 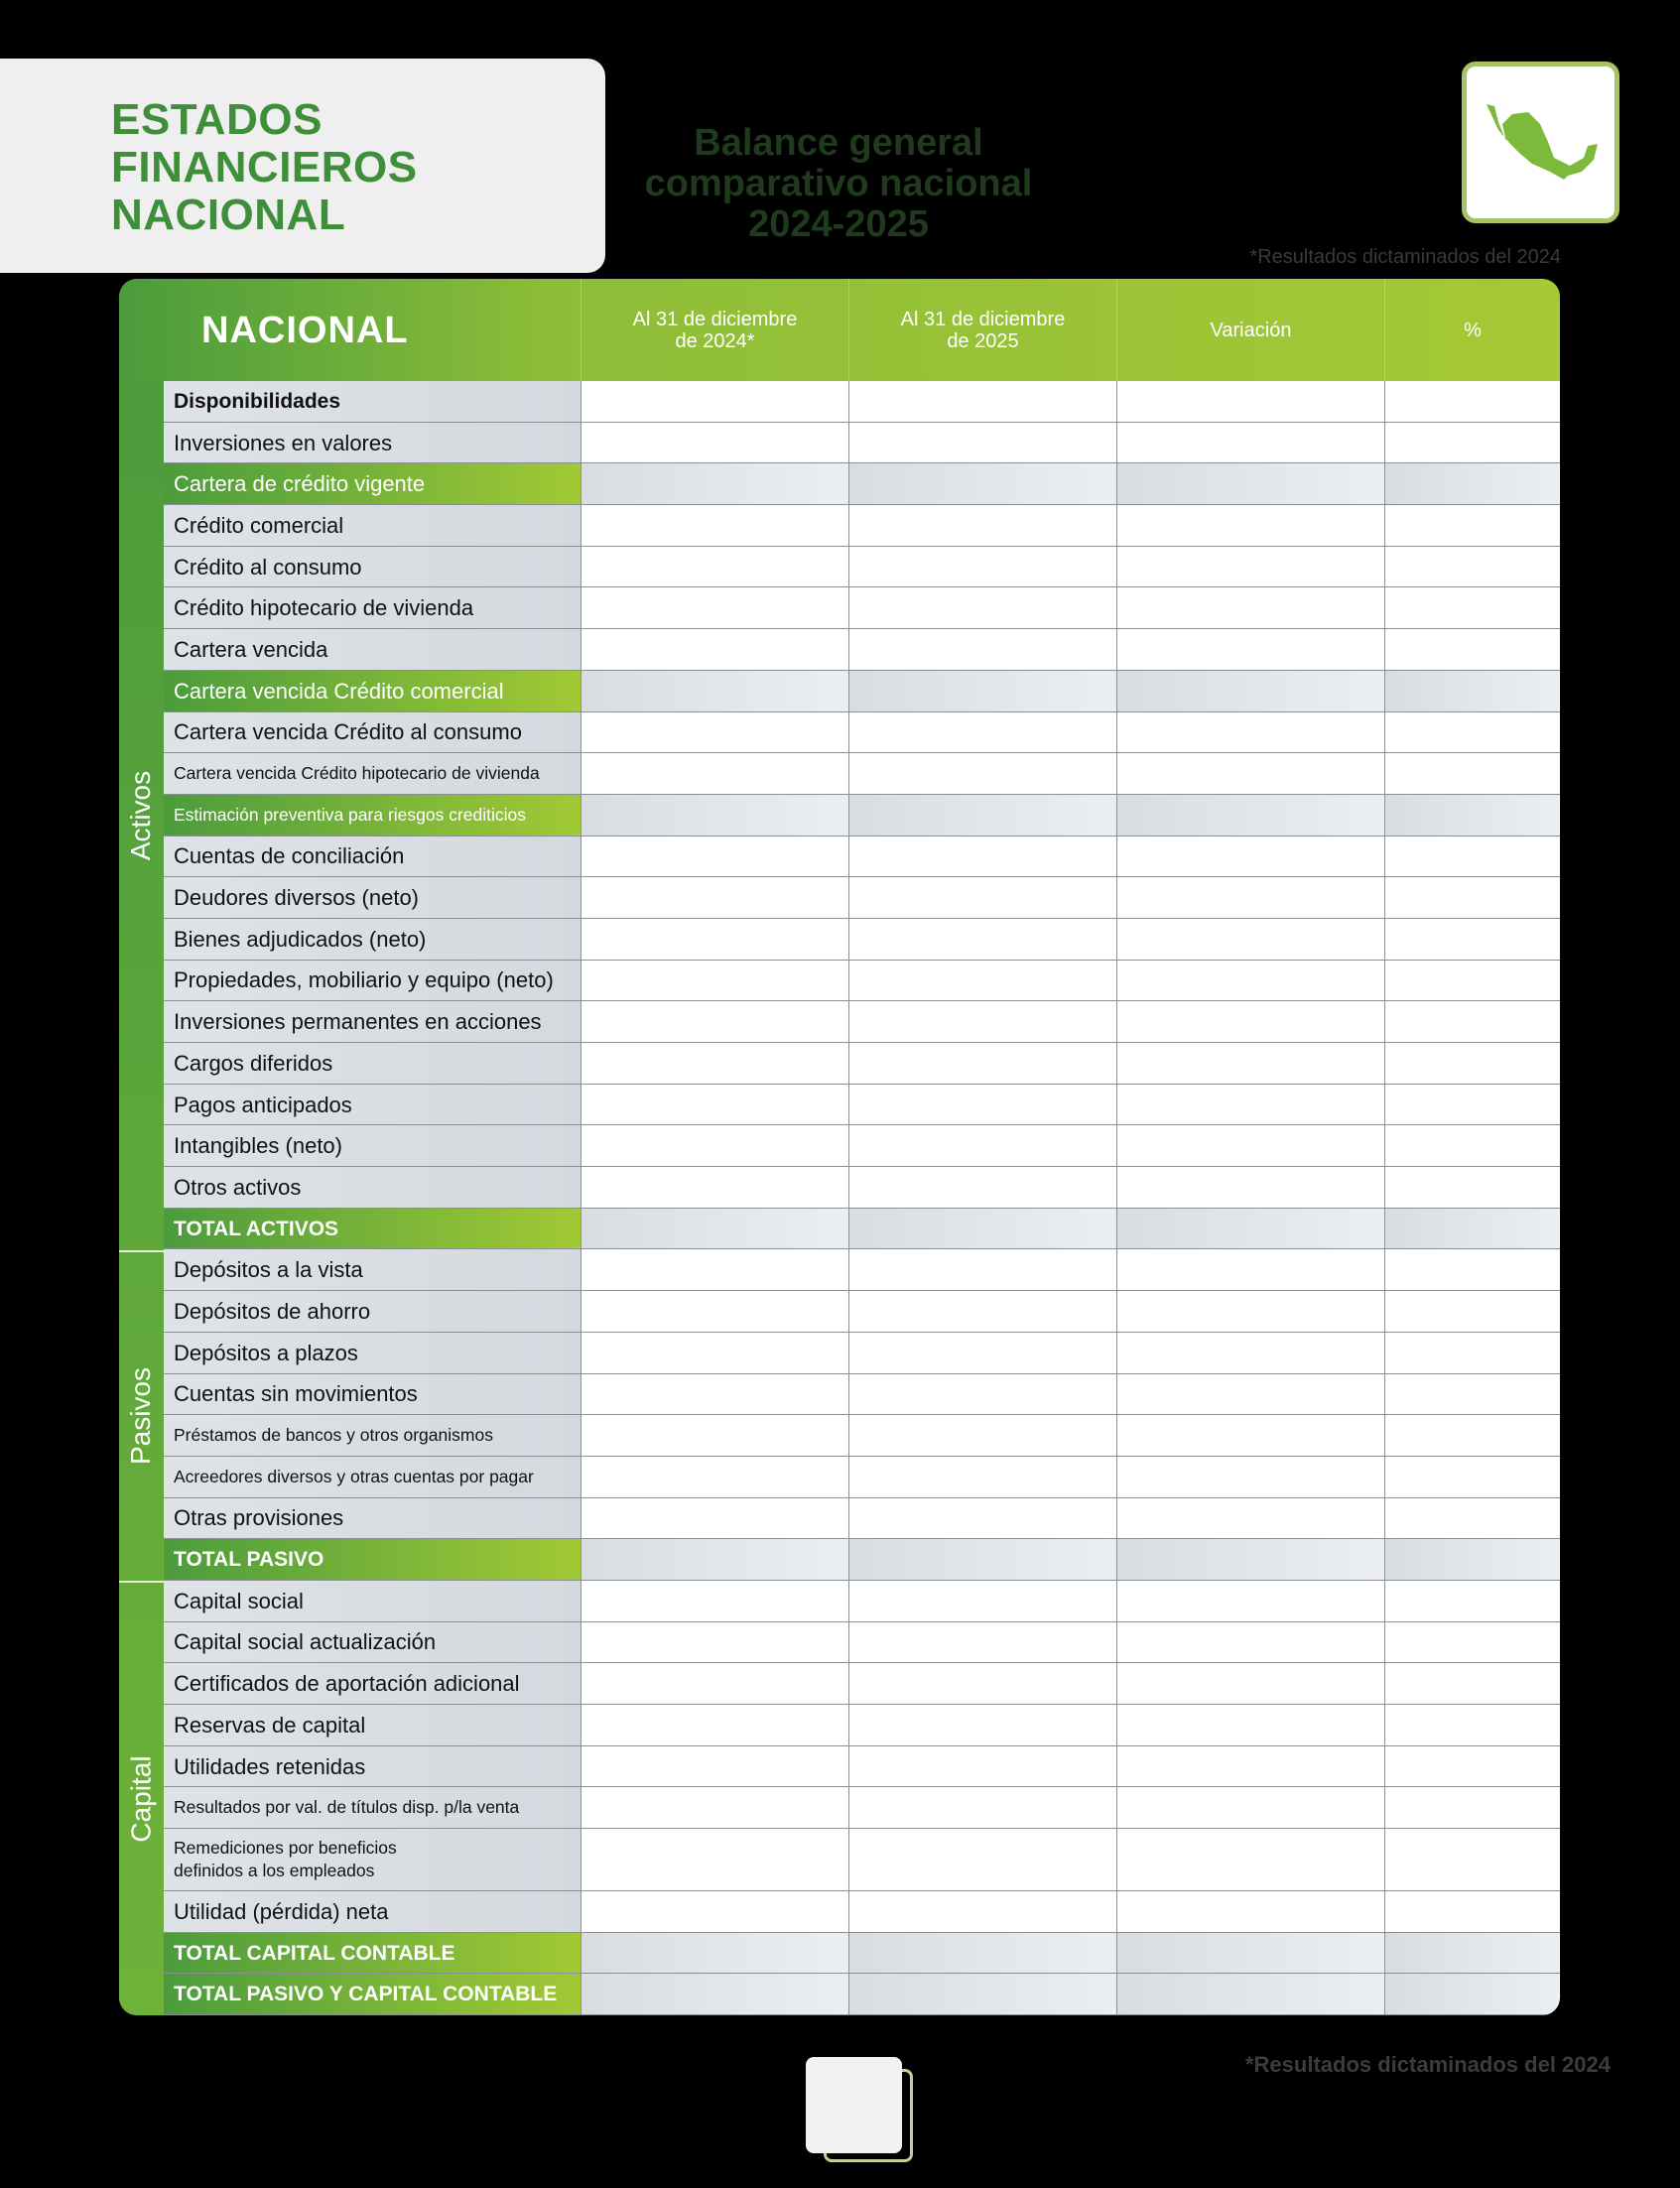 I want to click on table-row: Otras provisiones, so click(x=862, y=1518).